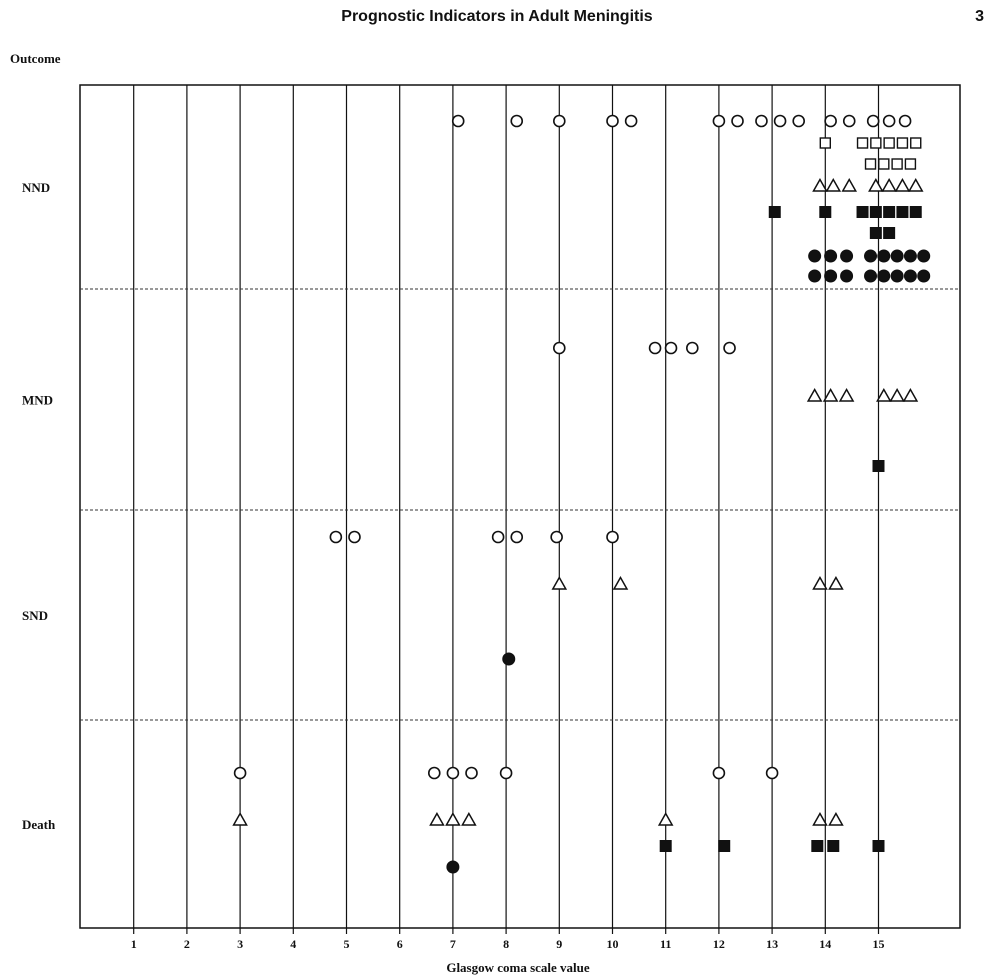 This screenshot has width=994, height=979. Describe the element at coordinates (39, 824) in the screenshot. I see `y-category-label: Death` at that location.